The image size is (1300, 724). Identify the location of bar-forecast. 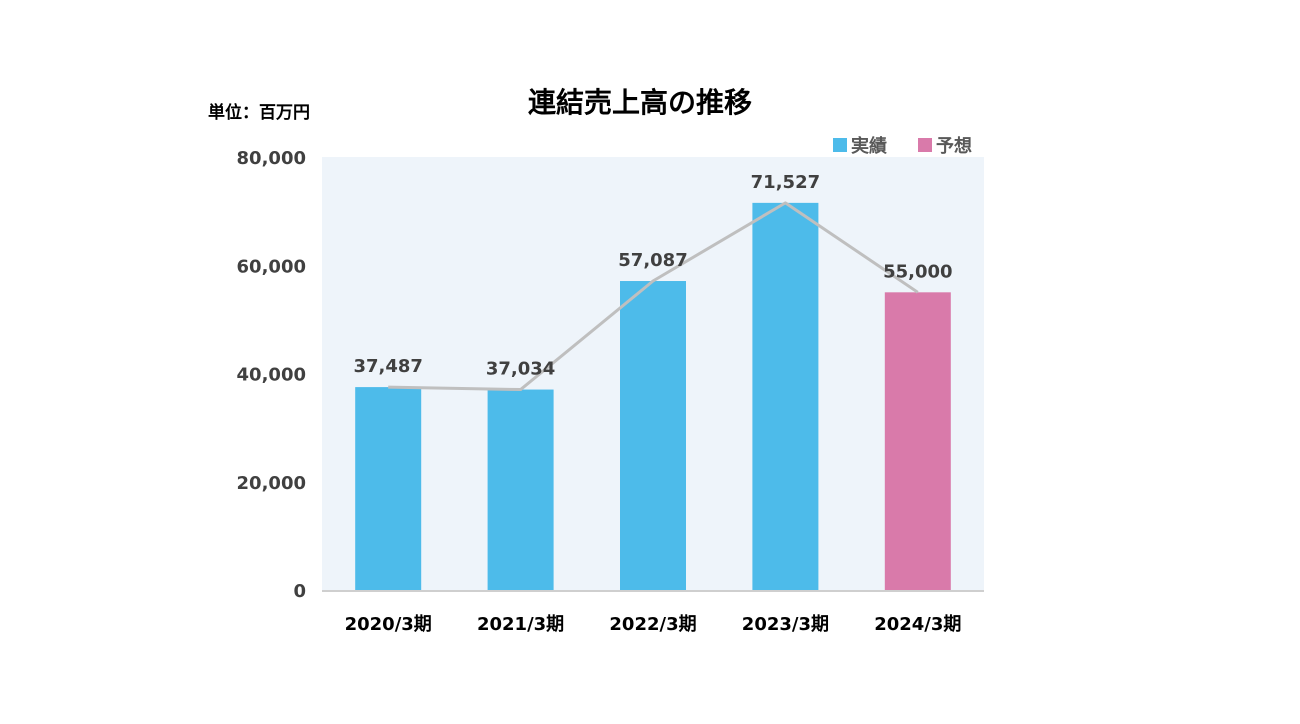
(917, 441).